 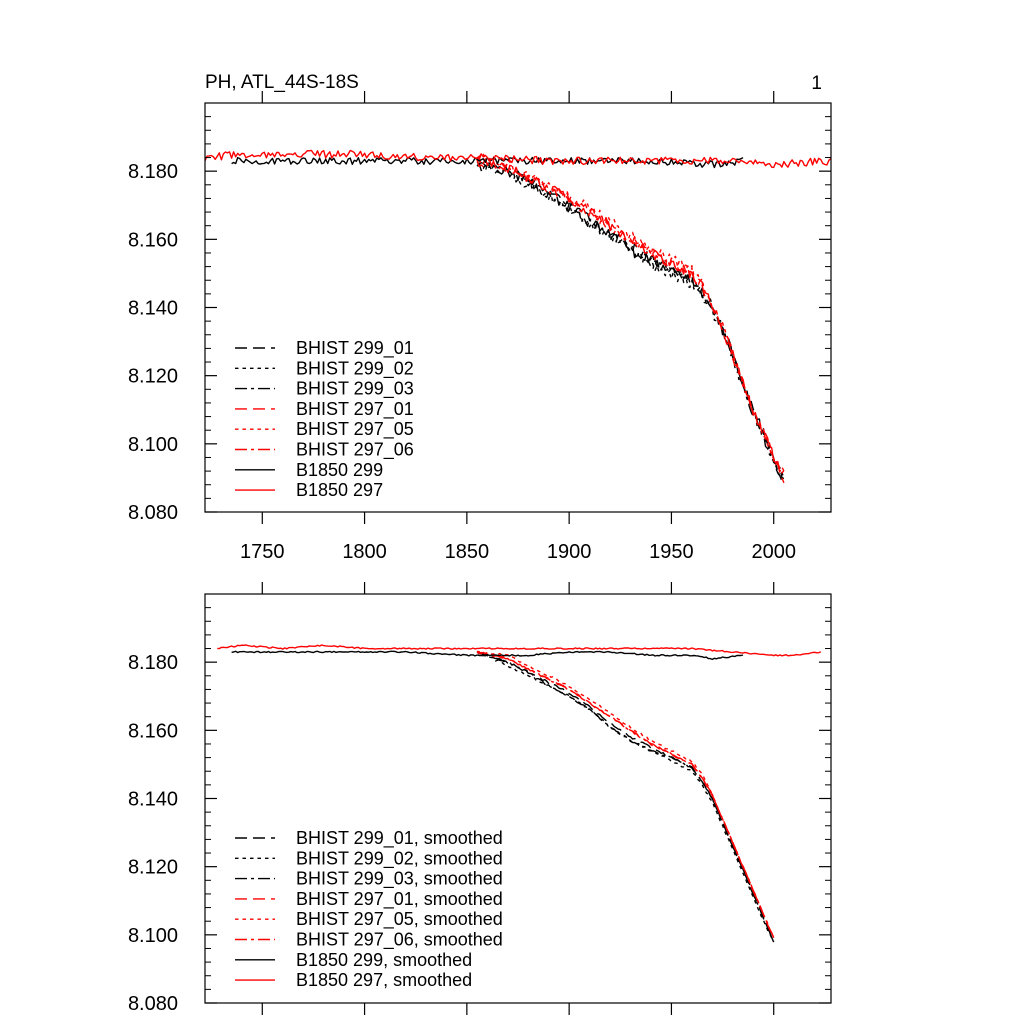 I want to click on series-line-bhist-297-06-smoothed, so click(x=625, y=795).